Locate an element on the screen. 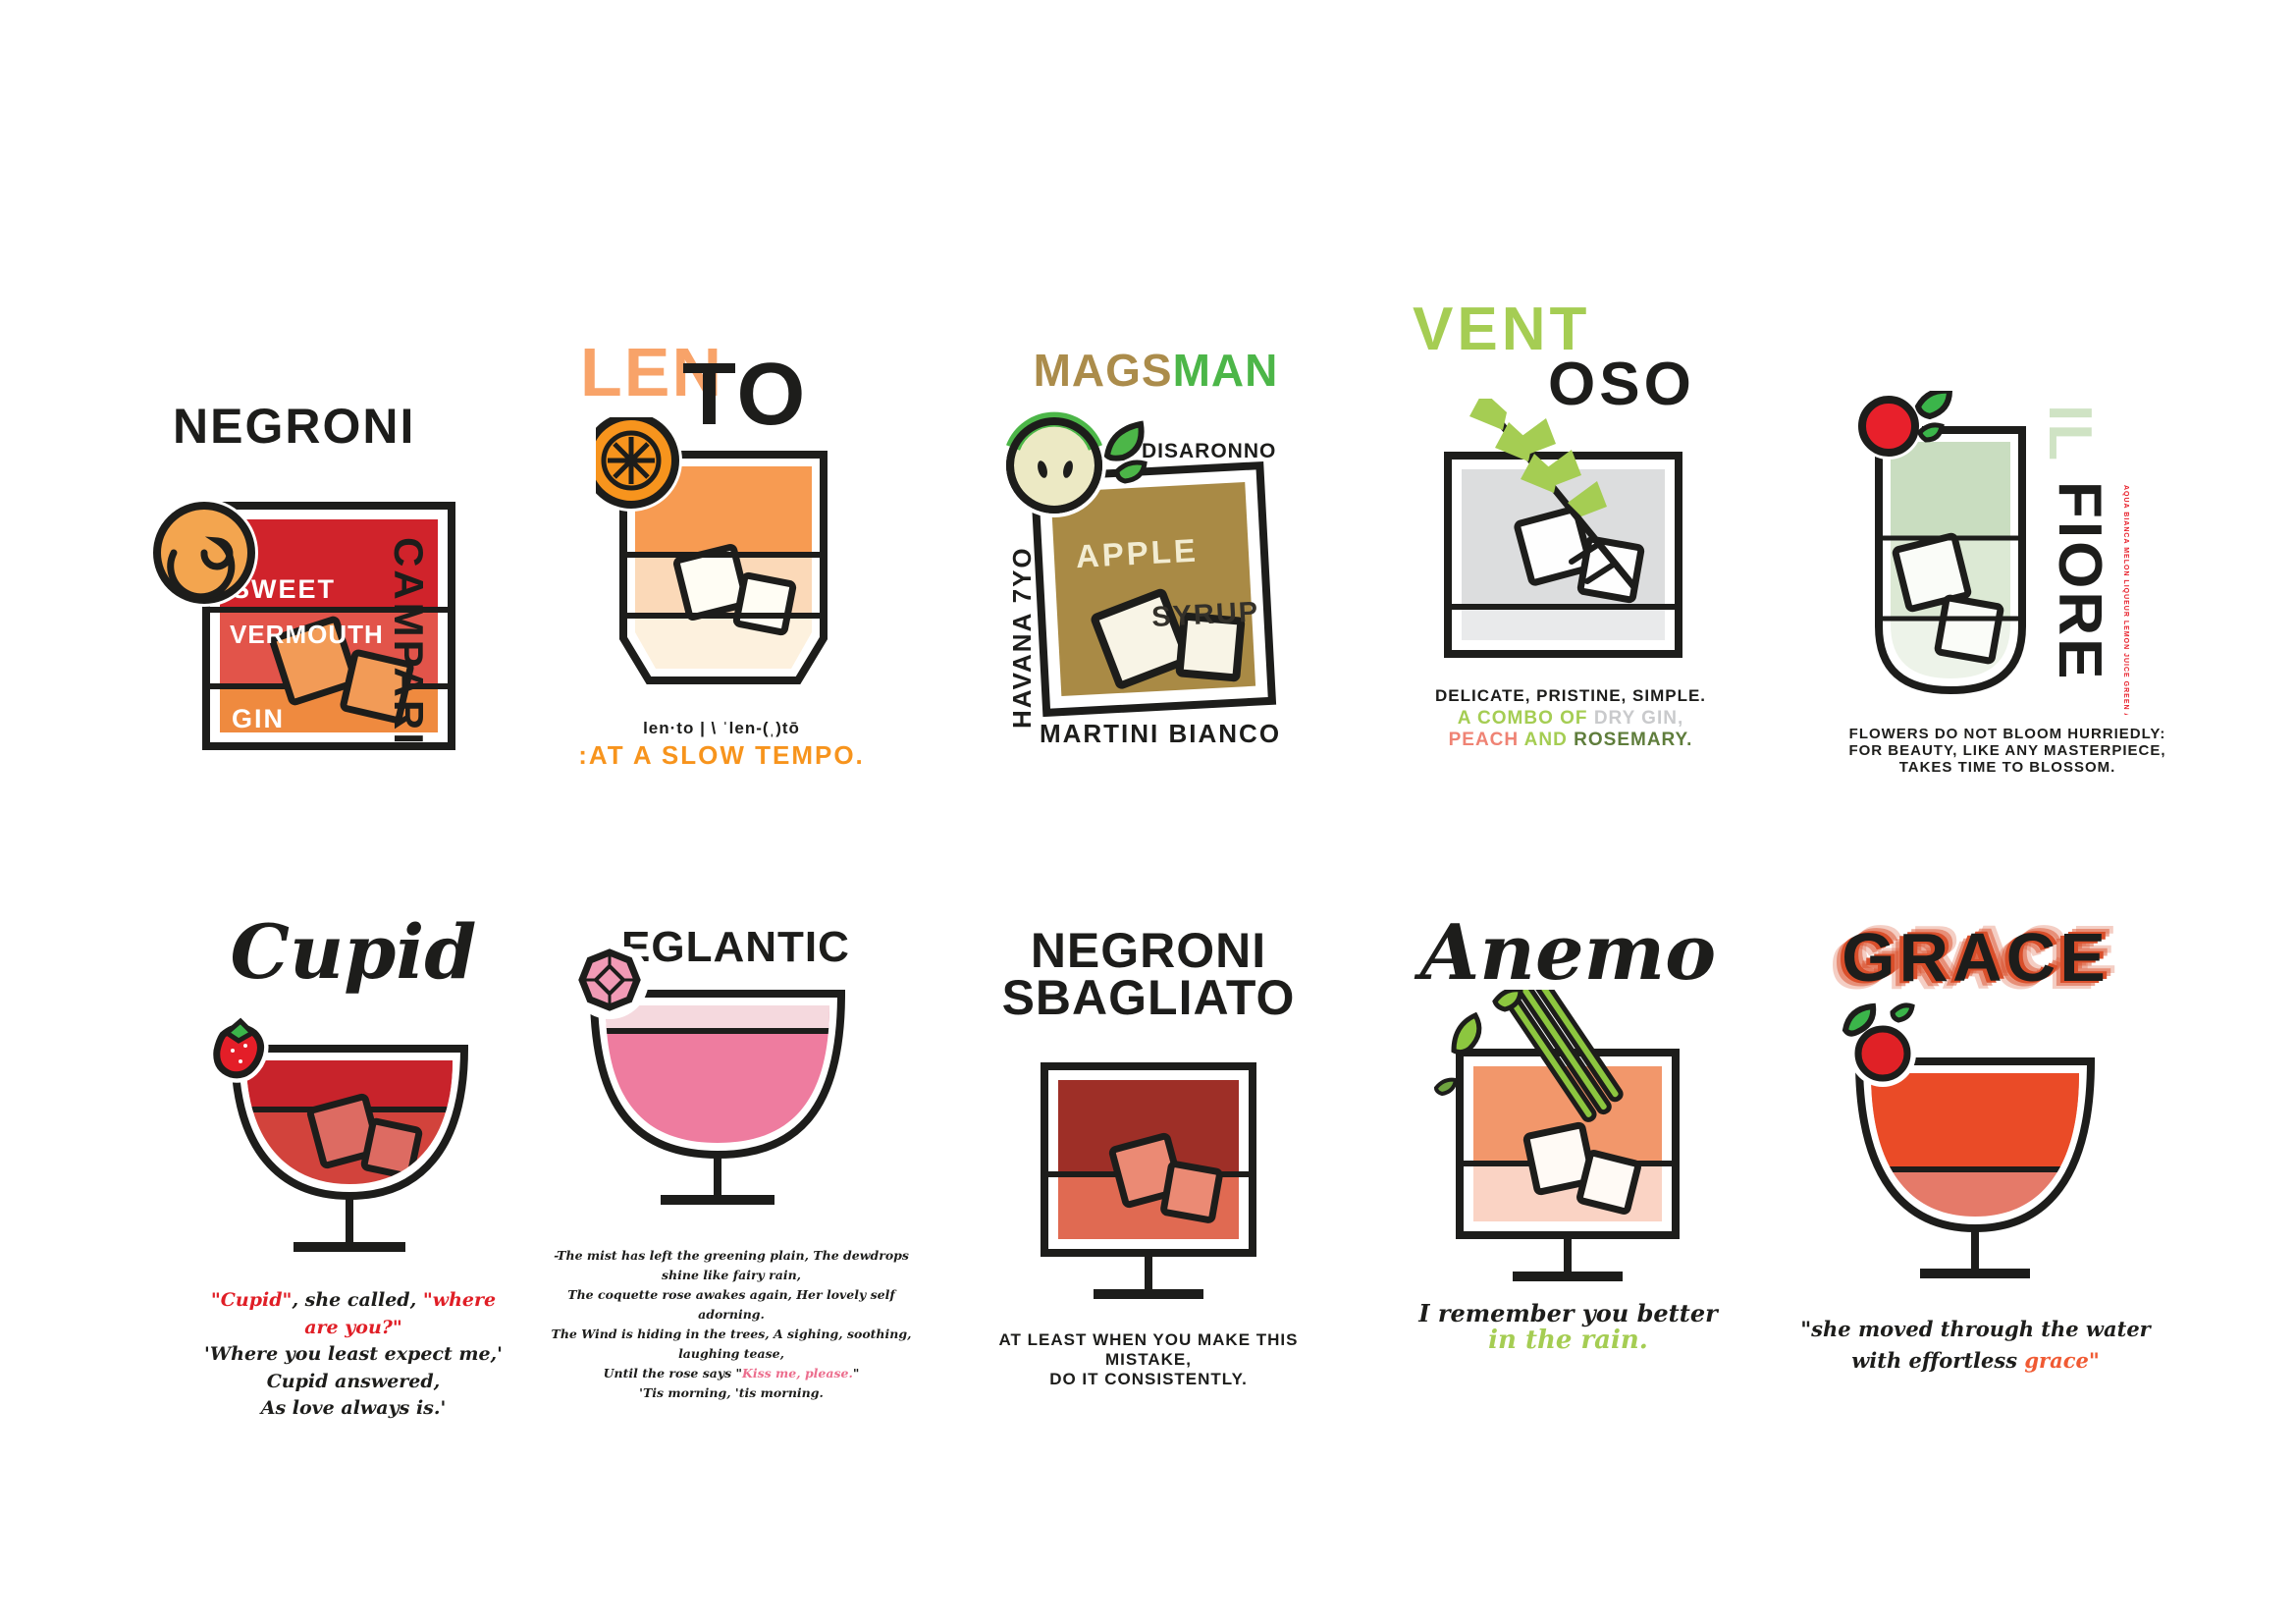 The height and width of the screenshot is (1624, 2296). lemongrass-stalks-icon is located at coordinates (1528, 1048).